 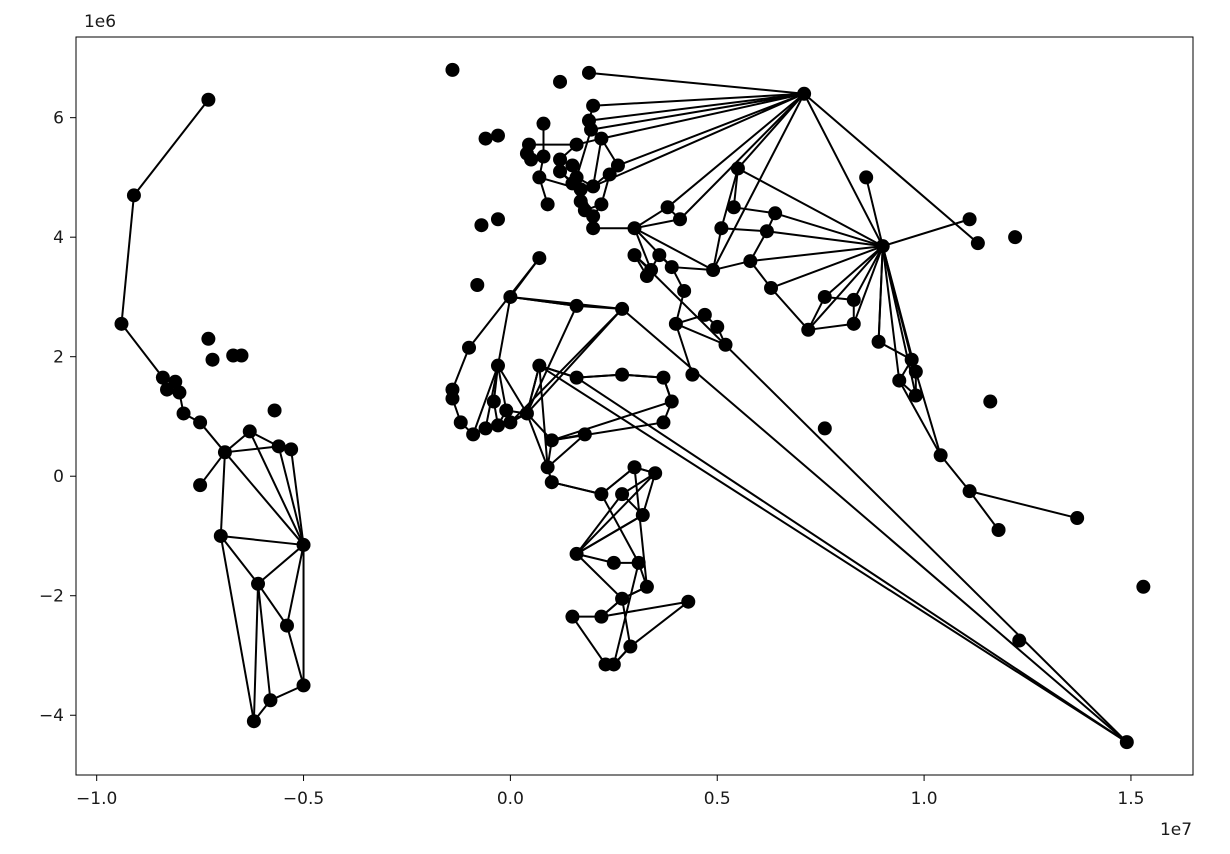 I want to click on x-offset-label: 1e7, so click(x=1176, y=830).